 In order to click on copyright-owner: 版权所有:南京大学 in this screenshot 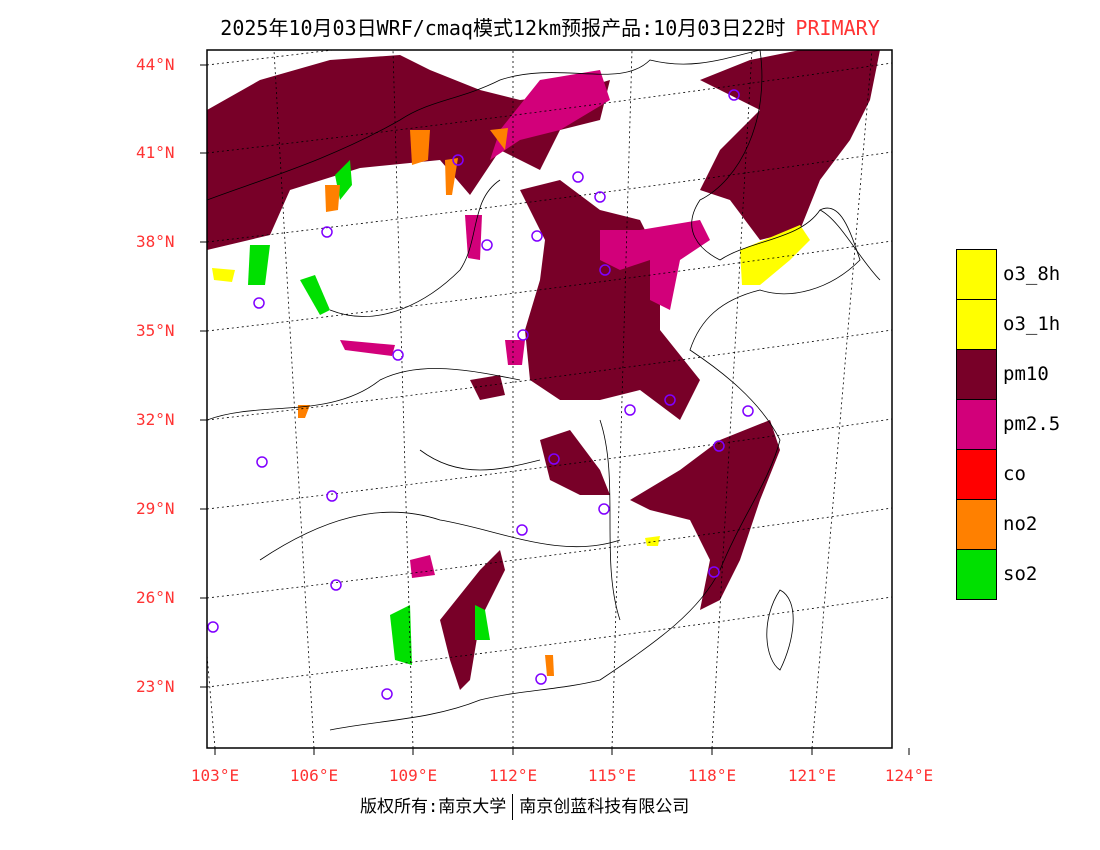, I will do `click(433, 807)`.